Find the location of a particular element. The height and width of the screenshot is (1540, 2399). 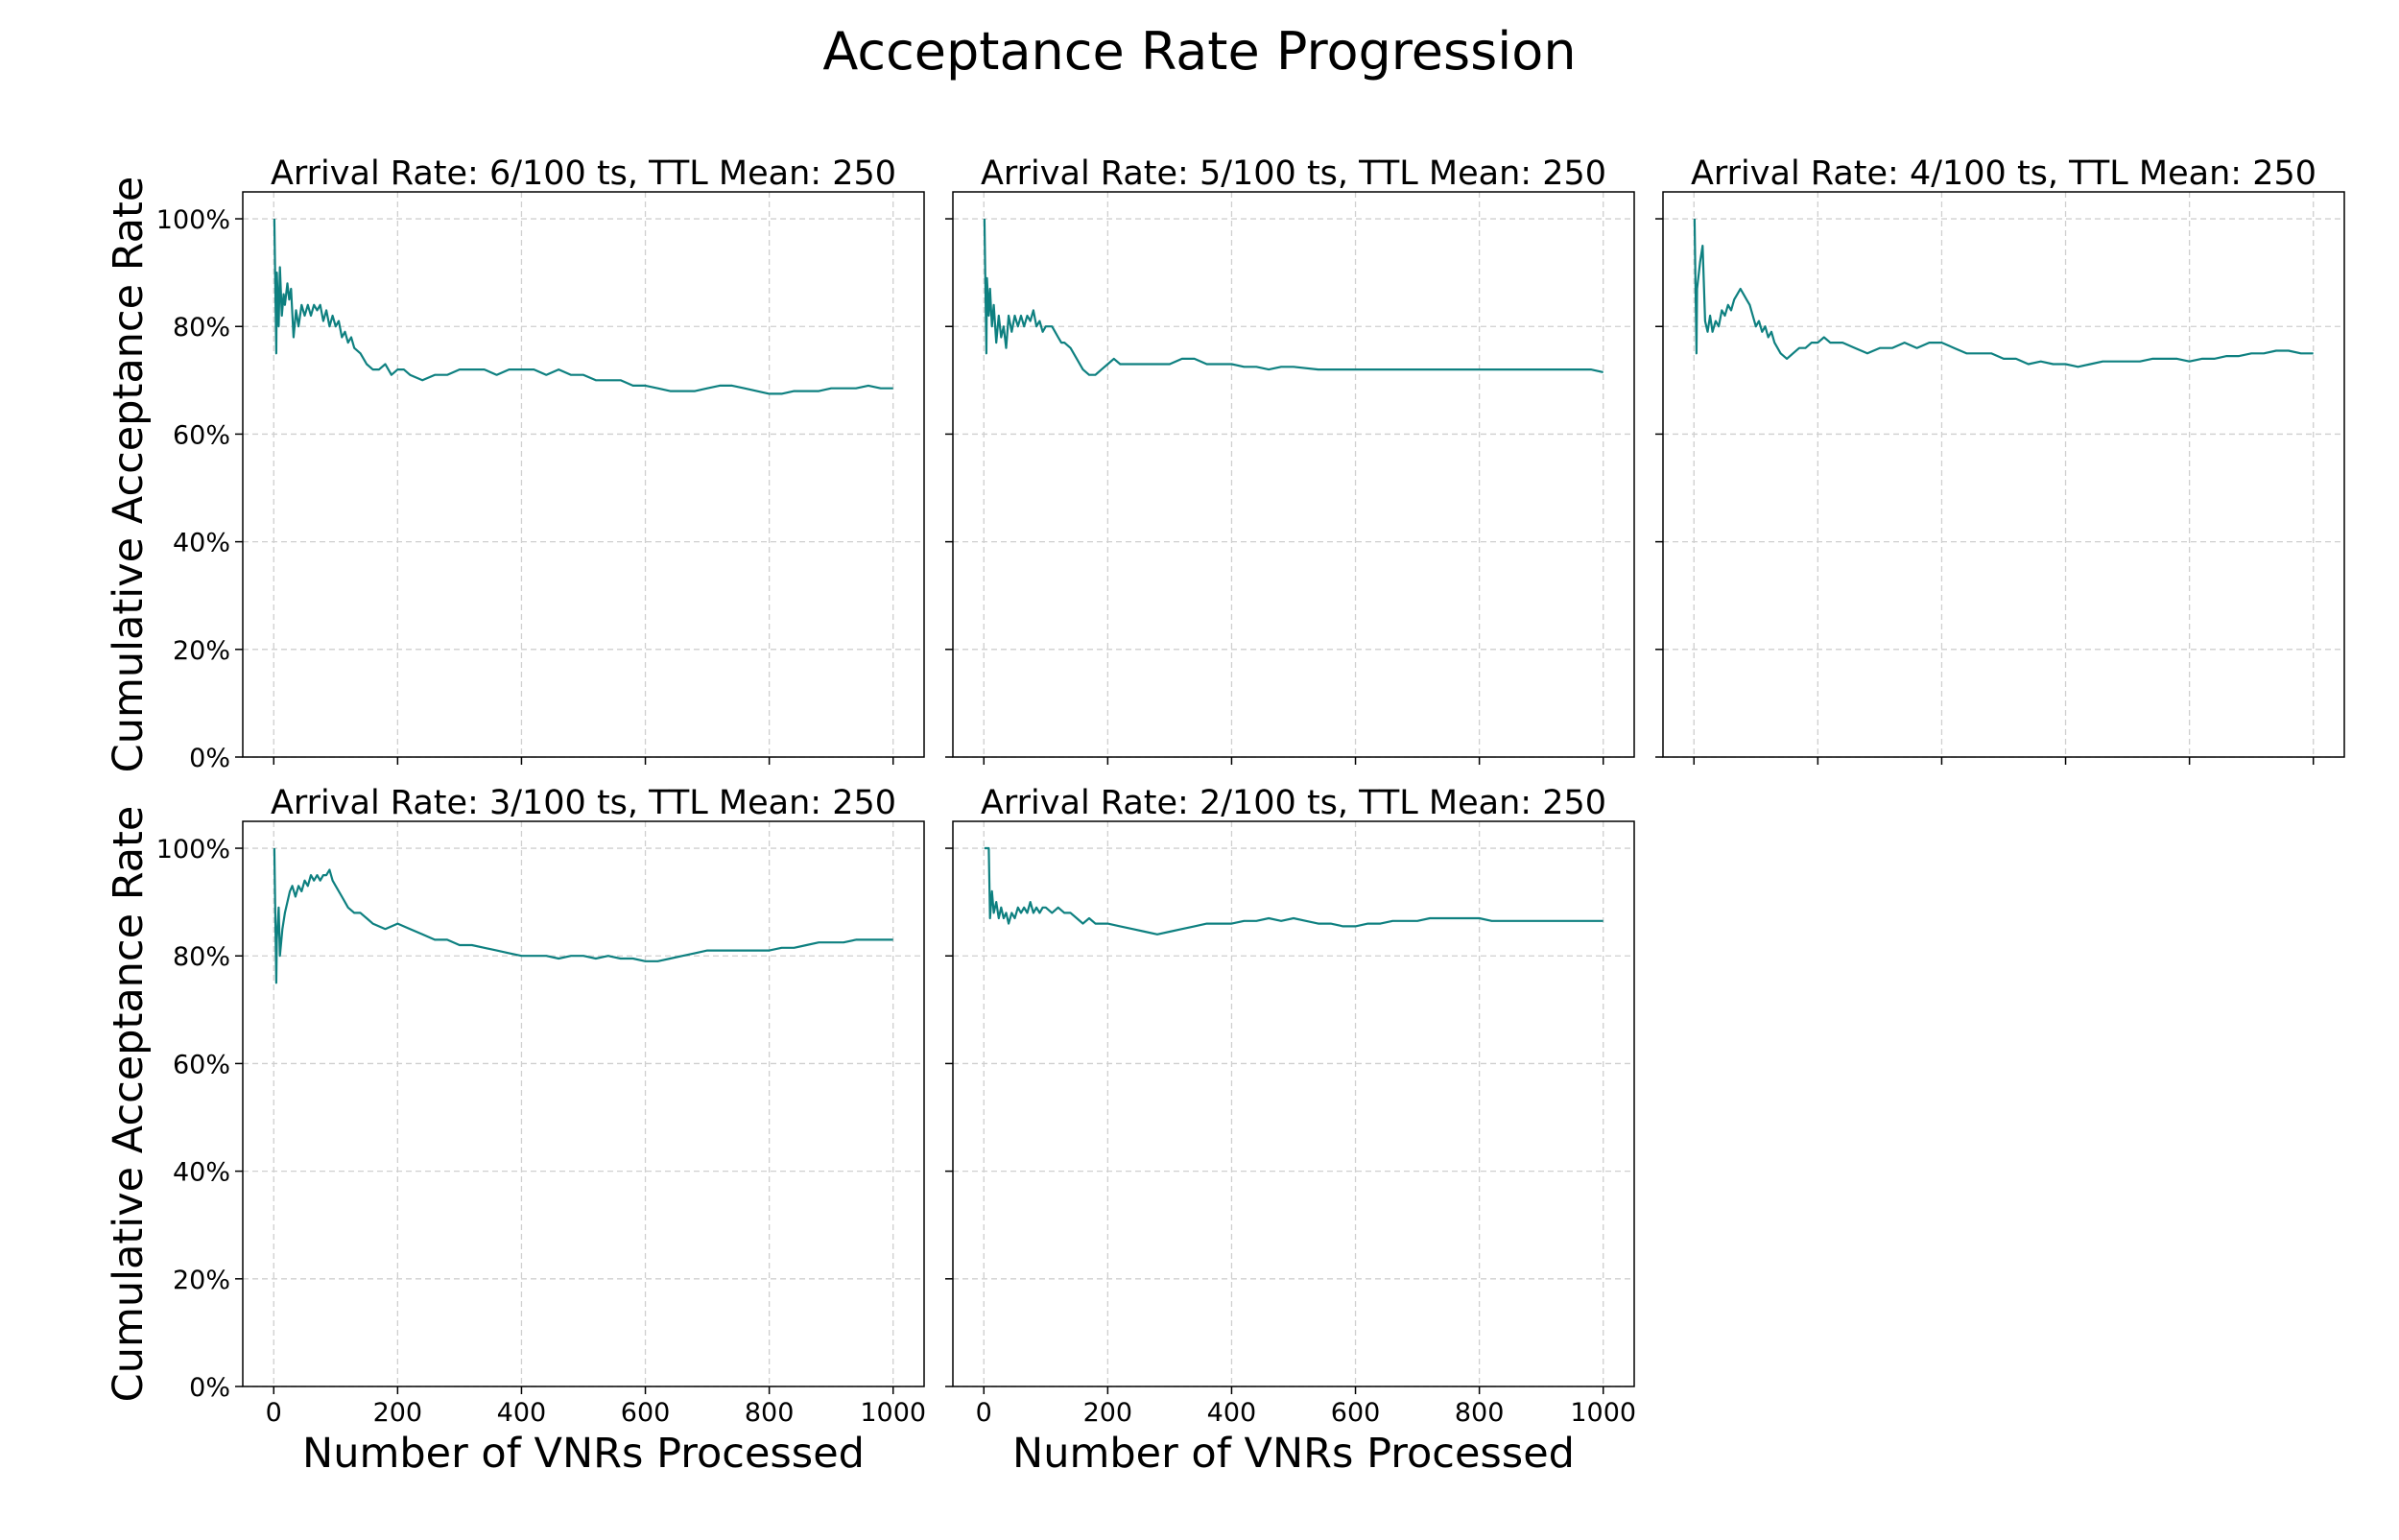

panel-title: Arrival Rate: 5/100 ts, TTL Mean: 250 is located at coordinates (1294, 173).